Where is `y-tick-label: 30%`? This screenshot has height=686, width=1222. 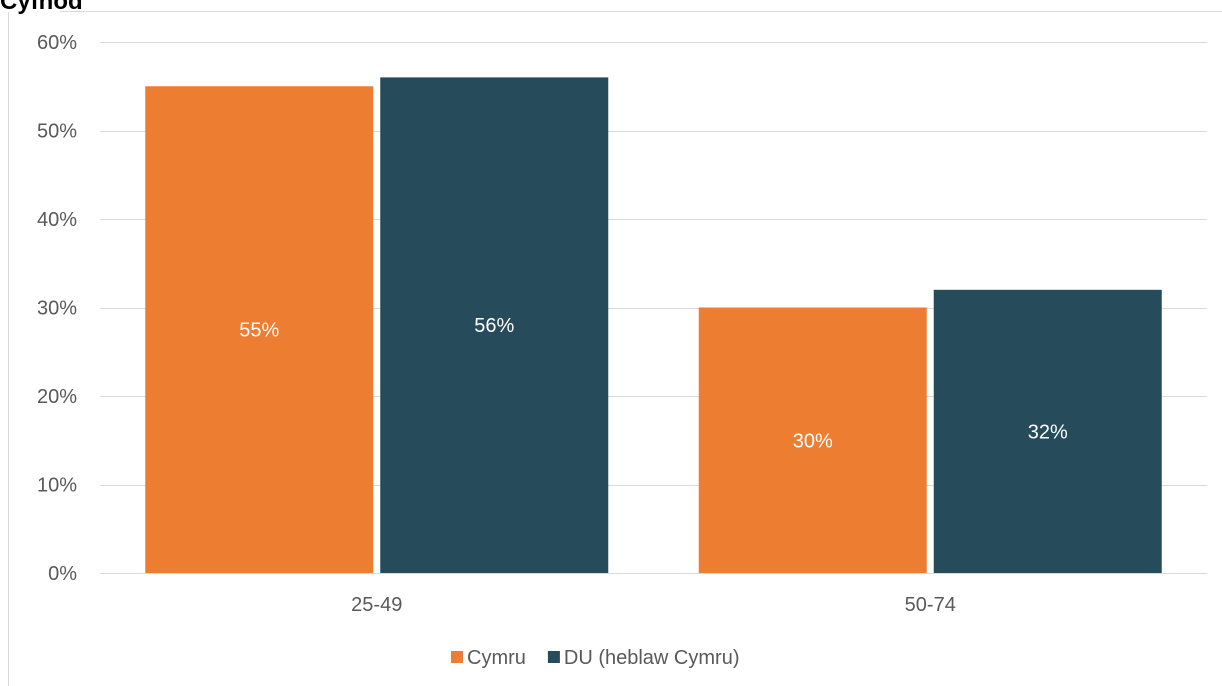 y-tick-label: 30% is located at coordinates (57, 309).